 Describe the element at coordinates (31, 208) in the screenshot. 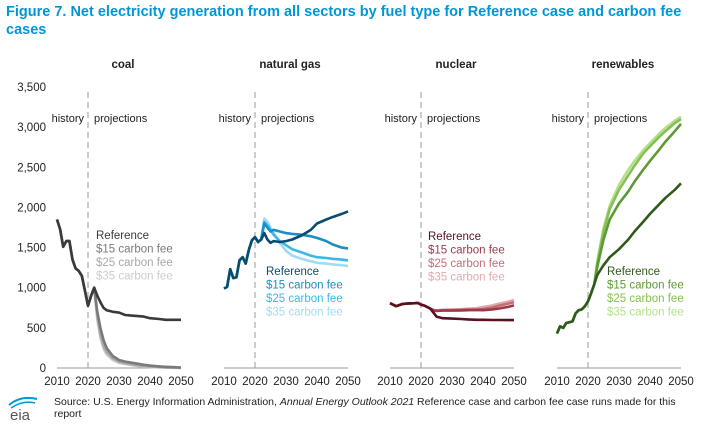

I see `y-tick-label: 2,000` at that location.